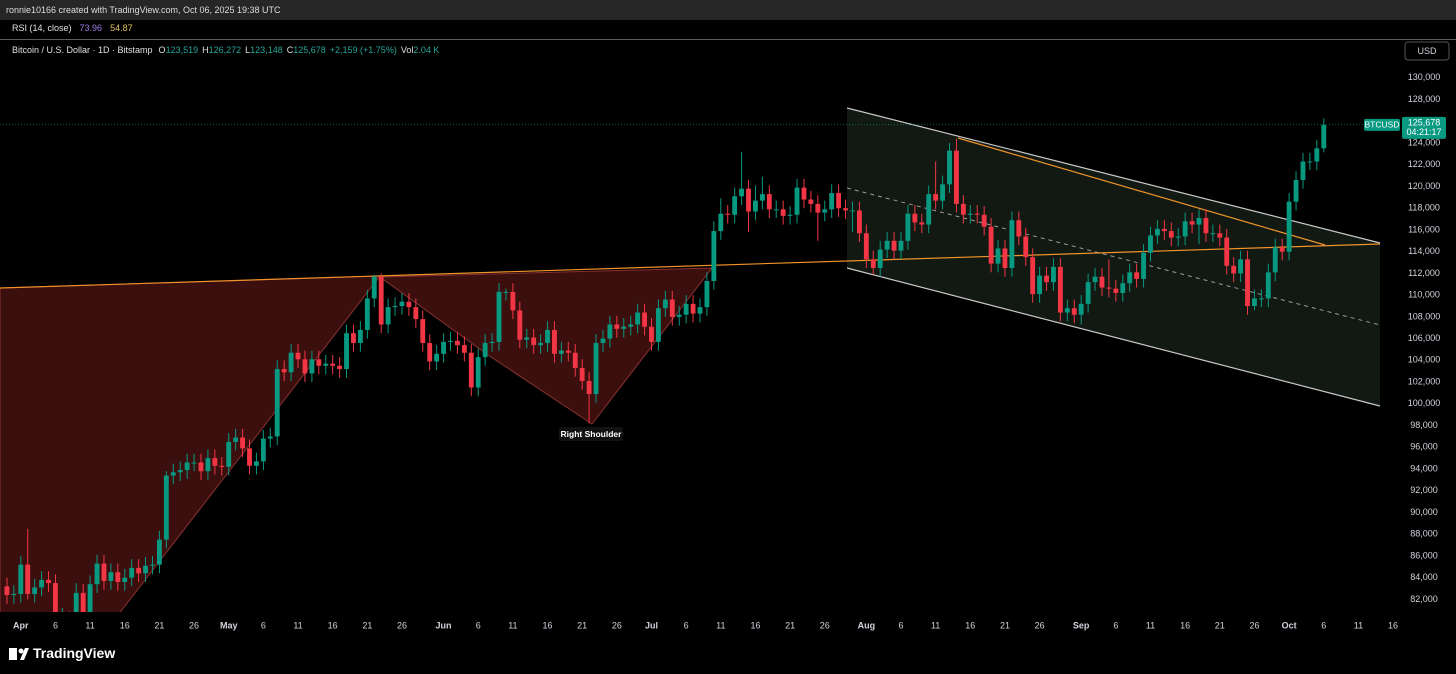 This screenshot has width=1456, height=674. Describe the element at coordinates (1424, 229) in the screenshot. I see `y-tick-label: 116,000` at that location.